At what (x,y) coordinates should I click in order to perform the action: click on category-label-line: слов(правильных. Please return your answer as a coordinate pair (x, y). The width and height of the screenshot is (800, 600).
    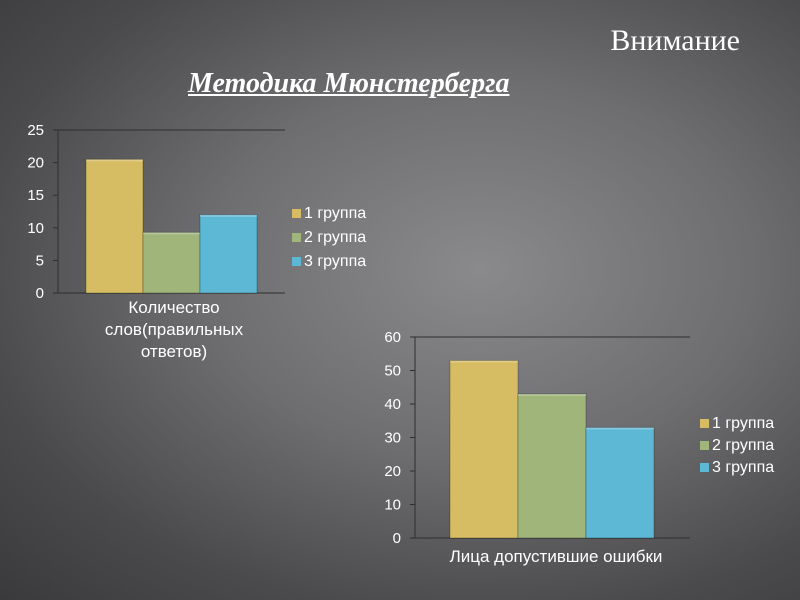
    Looking at the image, I should click on (174, 329).